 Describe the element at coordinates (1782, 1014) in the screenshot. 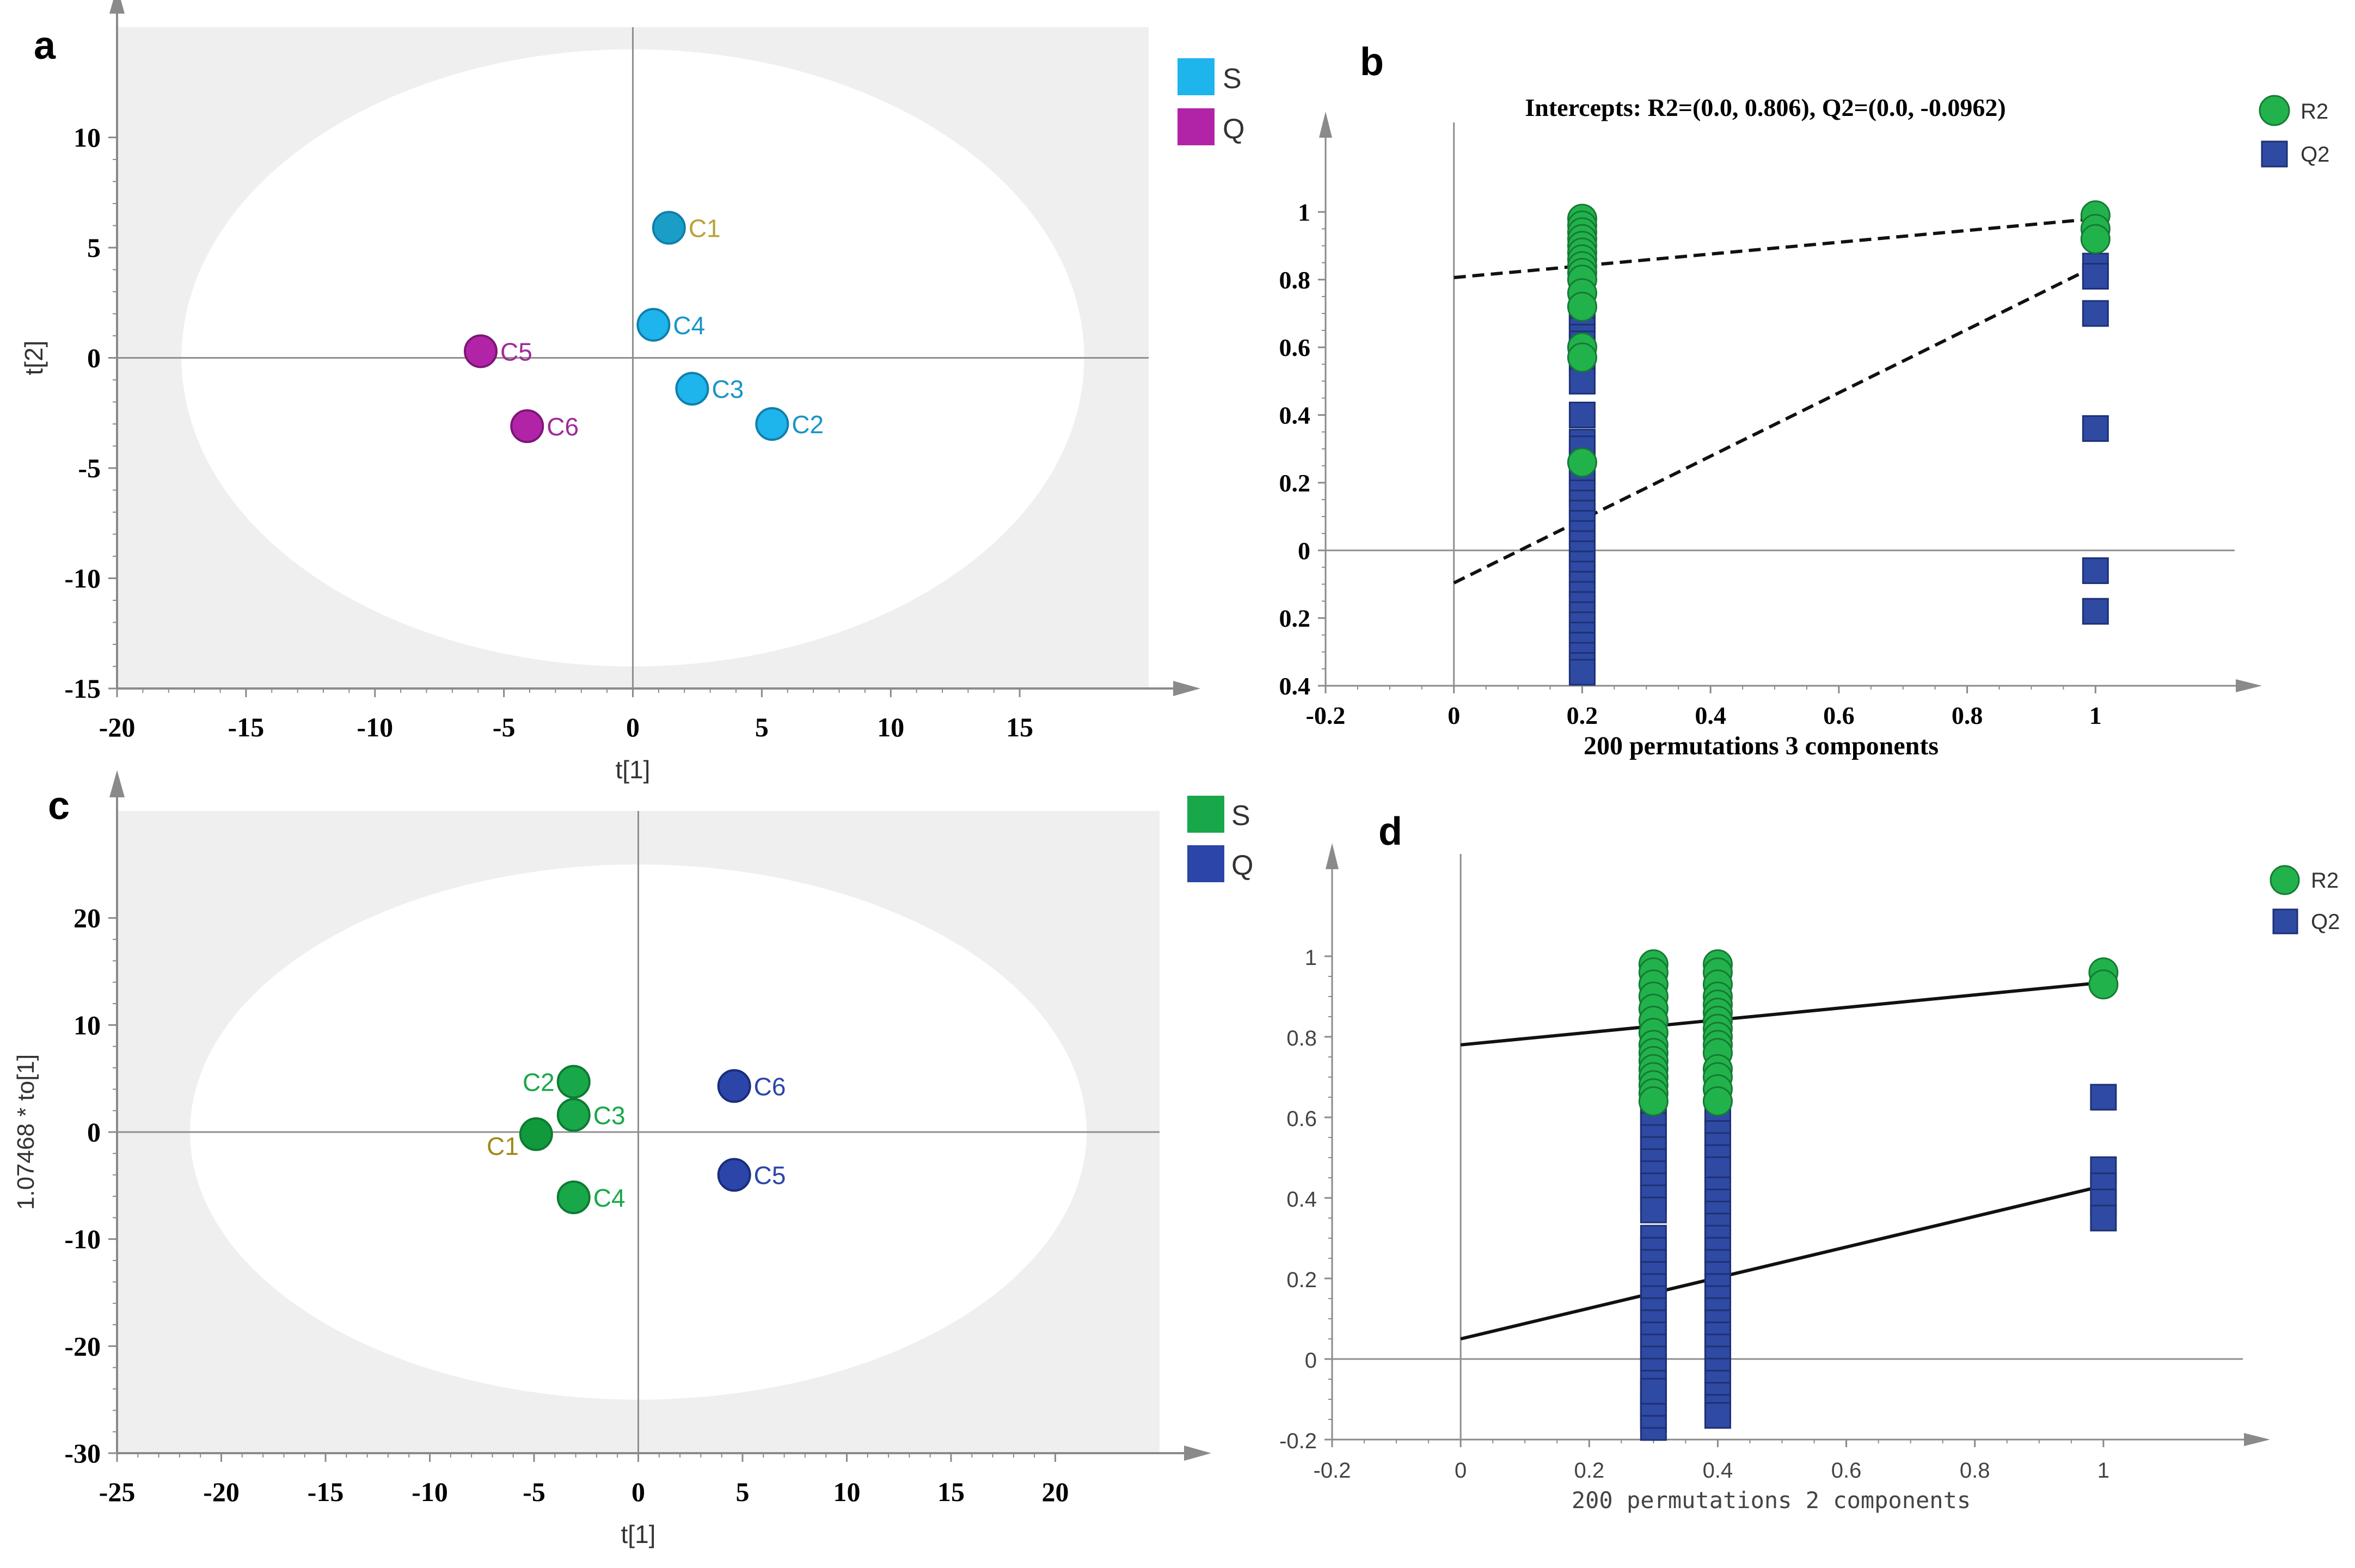

I see `regression-line-r2` at that location.